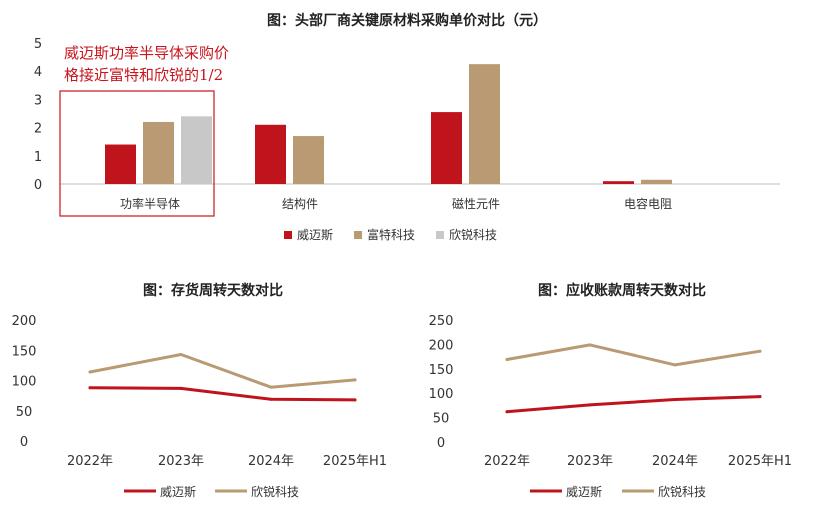 This screenshot has width=815, height=507. What do you see at coordinates (38, 72) in the screenshot?
I see `bar-y-tick: 4` at bounding box center [38, 72].